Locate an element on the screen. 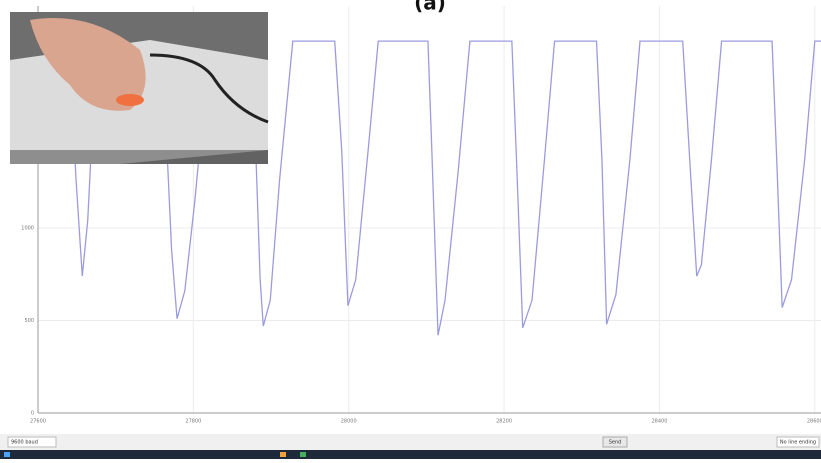 This screenshot has height=463, width=821. line-ending-text: No line ending is located at coordinates (798, 443).